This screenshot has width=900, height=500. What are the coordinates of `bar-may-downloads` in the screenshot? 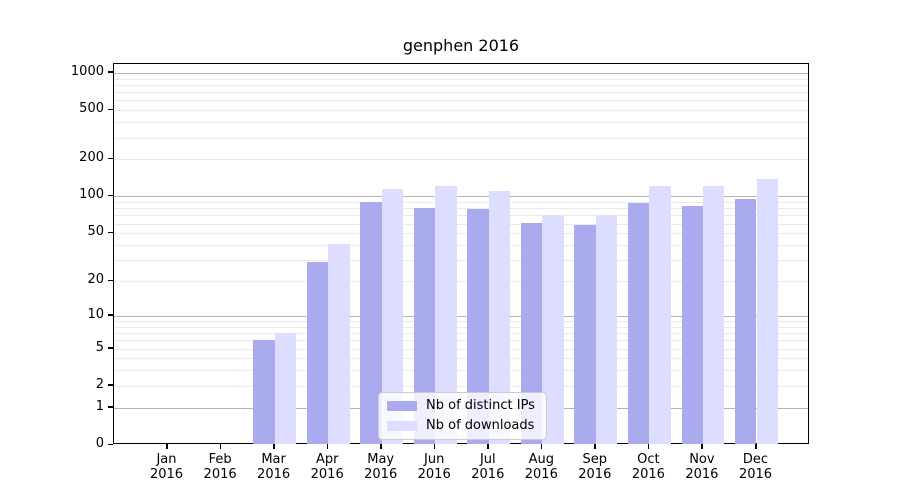 It's located at (392, 316).